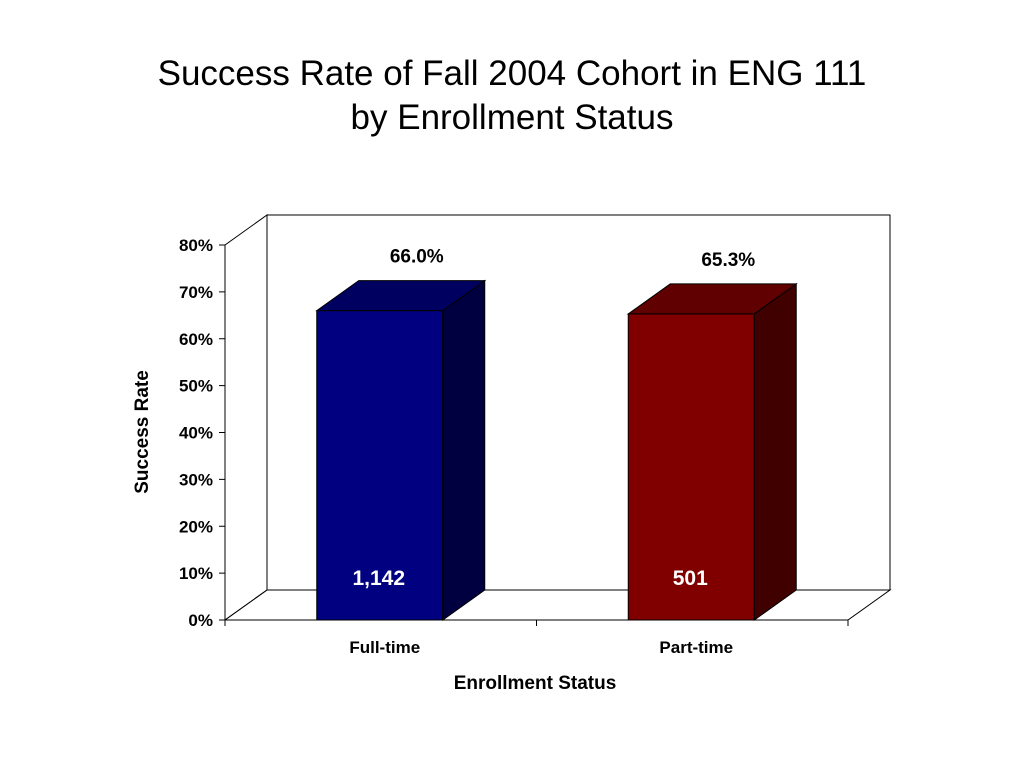 Image resolution: width=1024 pixels, height=768 pixels. I want to click on bar-part-time, so click(712, 451).